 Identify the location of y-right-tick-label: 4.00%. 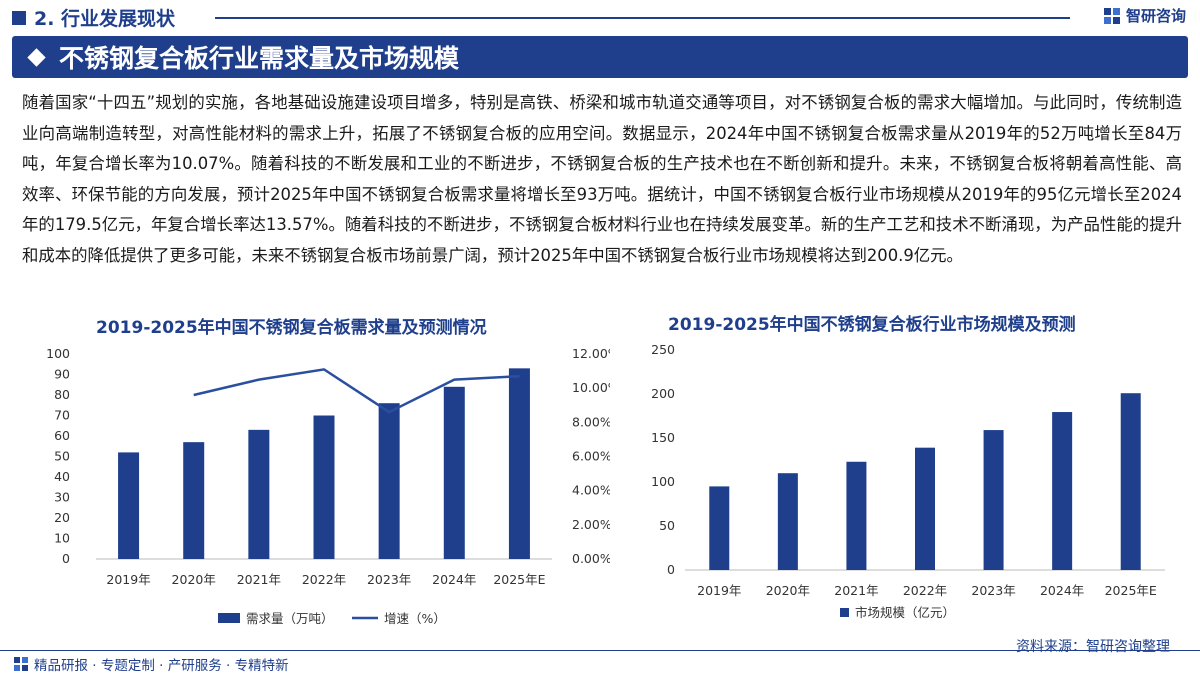
(591, 490).